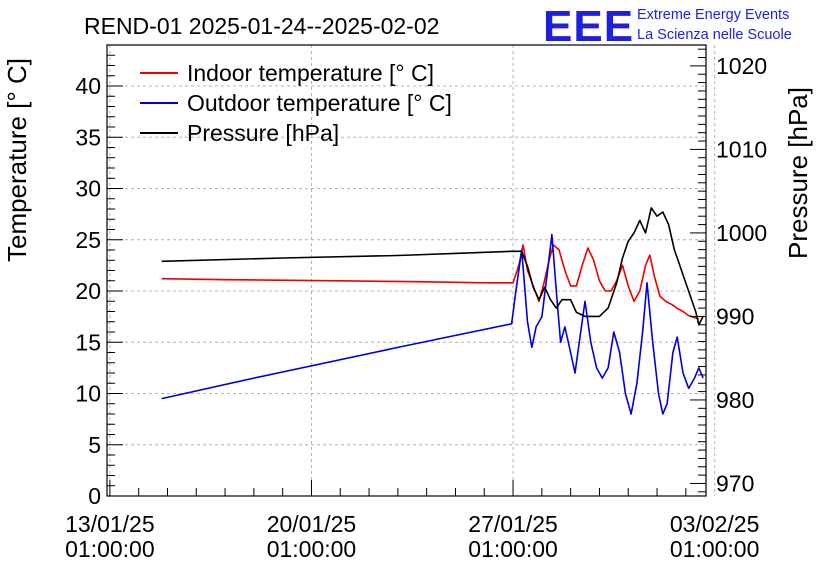 The width and height of the screenshot is (836, 572). Describe the element at coordinates (319, 103) in the screenshot. I see `legend-label-1: Outdoor temperature [° C]` at that location.